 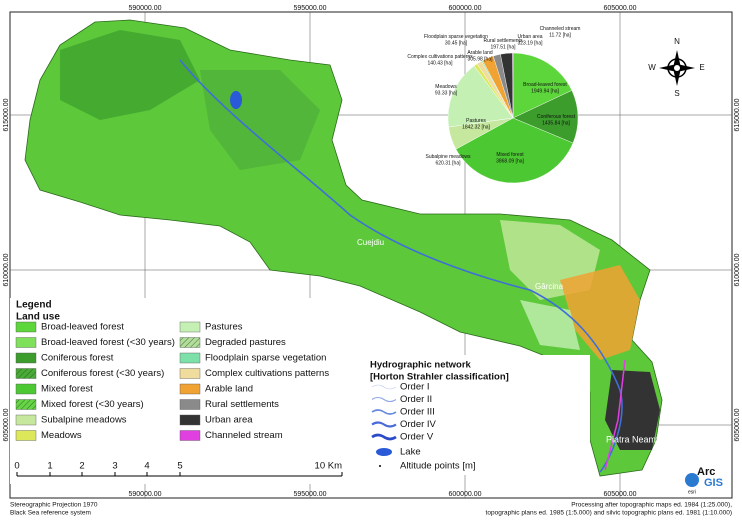 What do you see at coordinates (260, 120) in the screenshot?
I see `mixed-patch` at bounding box center [260, 120].